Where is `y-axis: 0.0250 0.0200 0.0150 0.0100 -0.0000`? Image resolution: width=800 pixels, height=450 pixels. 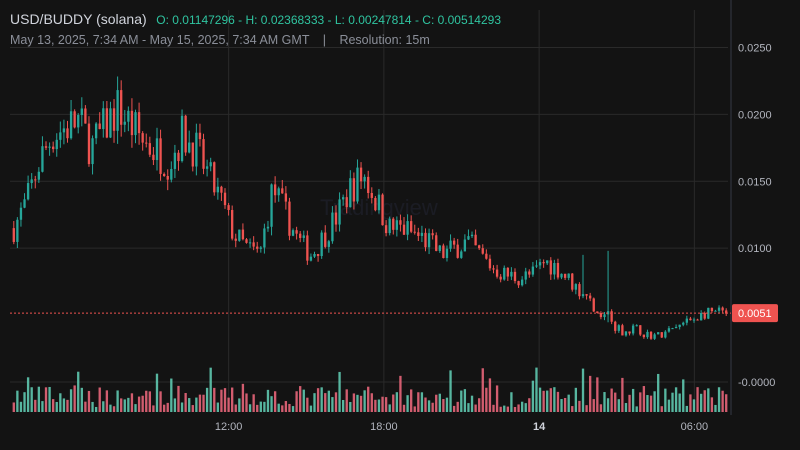
y-axis: 0.0250 0.0200 0.0150 0.0100 -0.0000 is located at coordinates (756, 215).